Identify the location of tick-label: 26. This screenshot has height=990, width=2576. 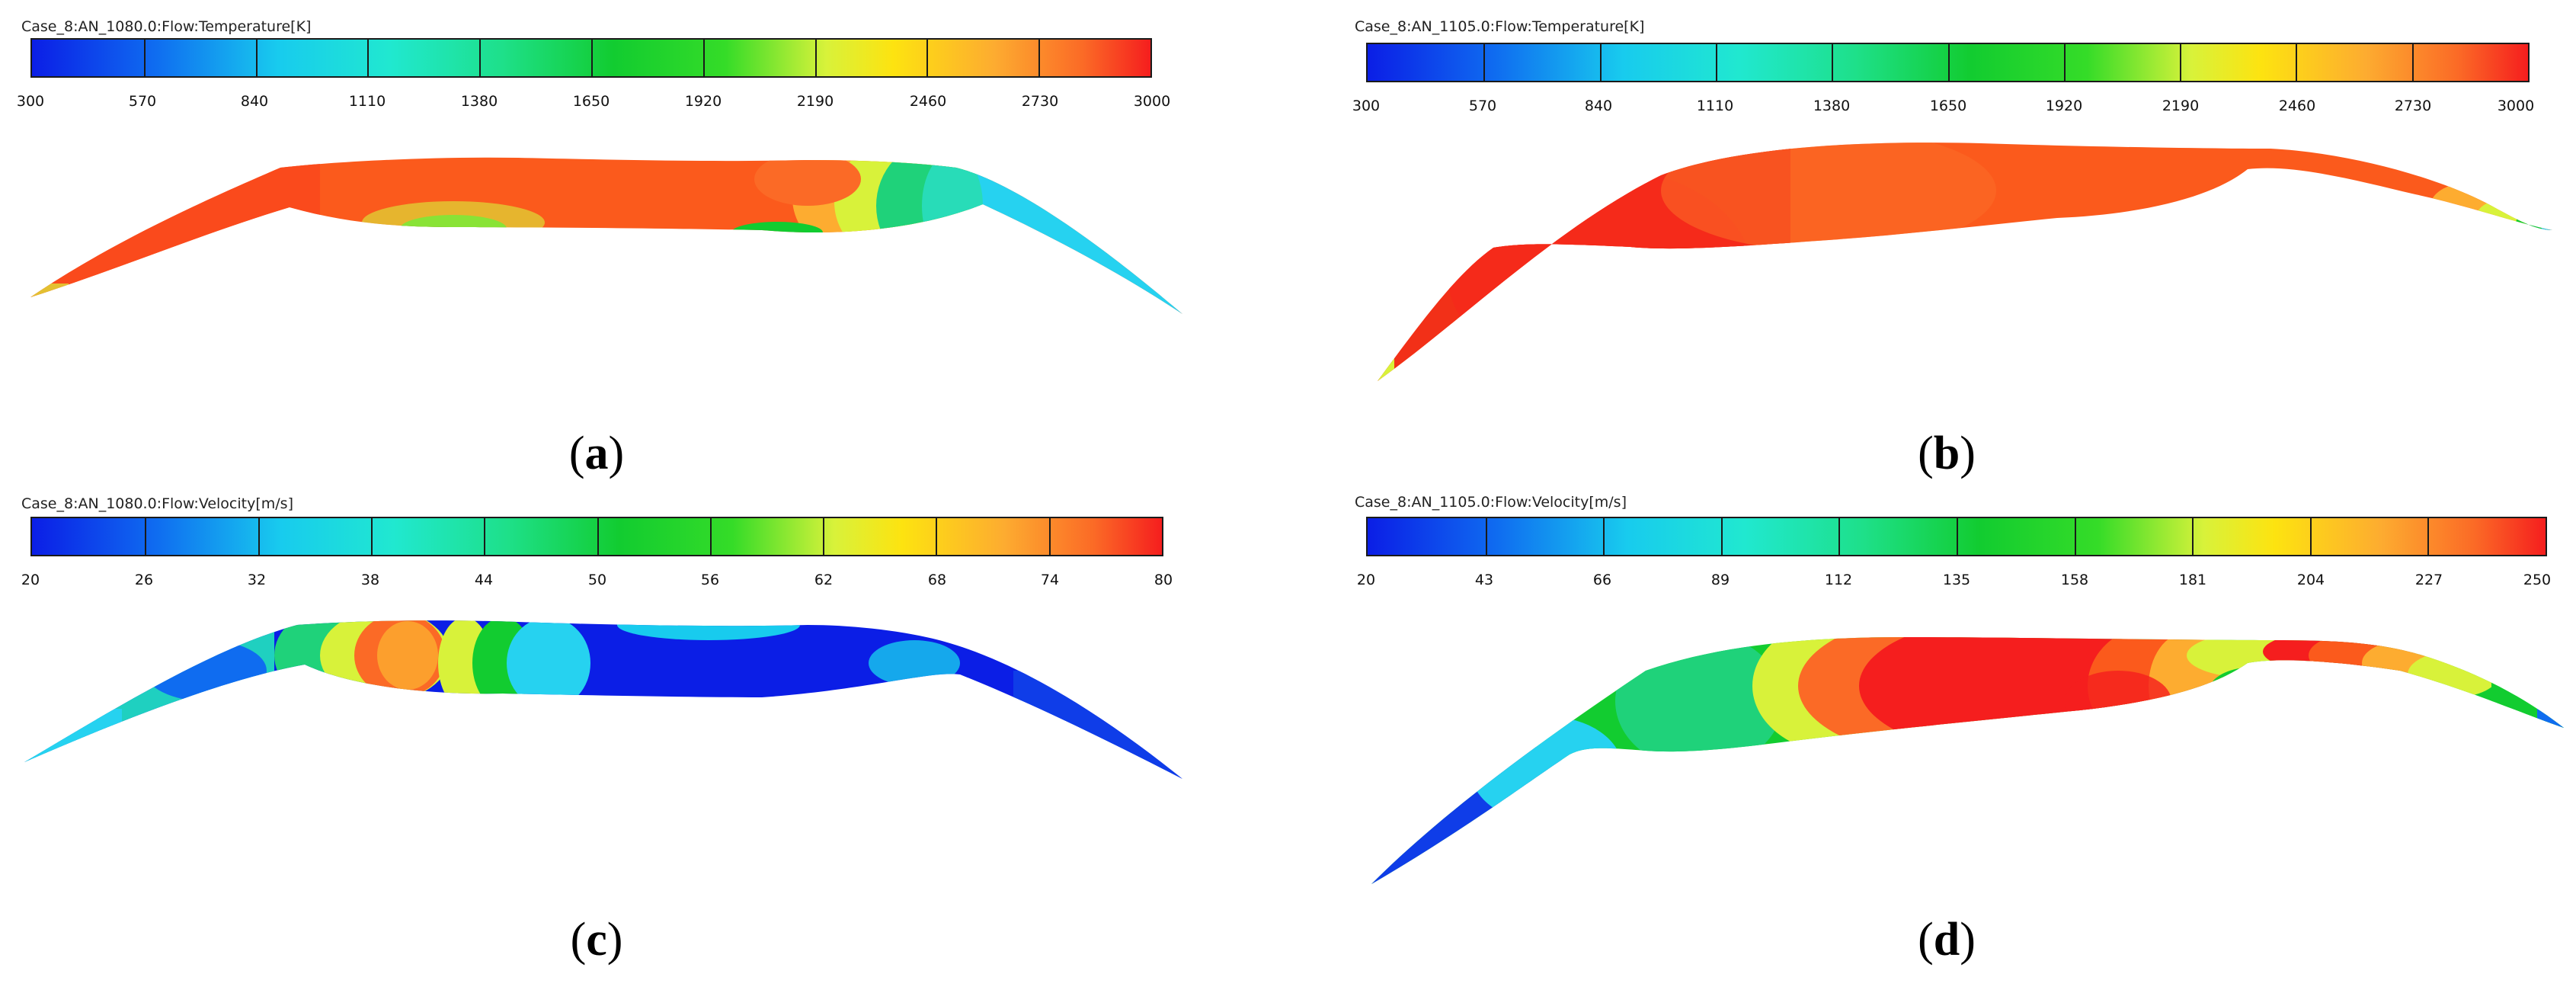
(144, 580).